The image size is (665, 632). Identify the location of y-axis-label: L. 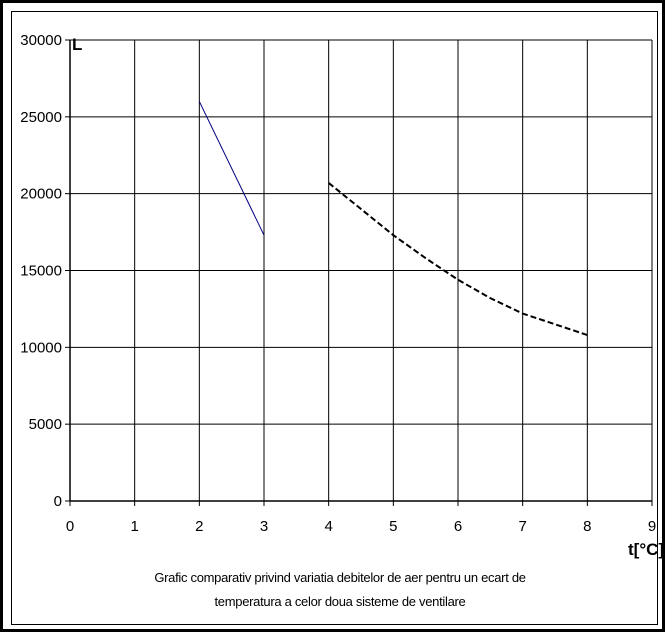
(77, 44).